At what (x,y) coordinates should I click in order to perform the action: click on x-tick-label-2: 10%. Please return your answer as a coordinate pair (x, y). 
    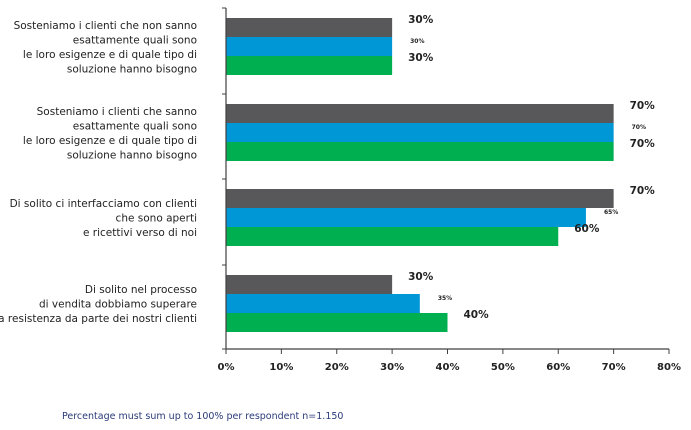
    Looking at the image, I should click on (281, 367).